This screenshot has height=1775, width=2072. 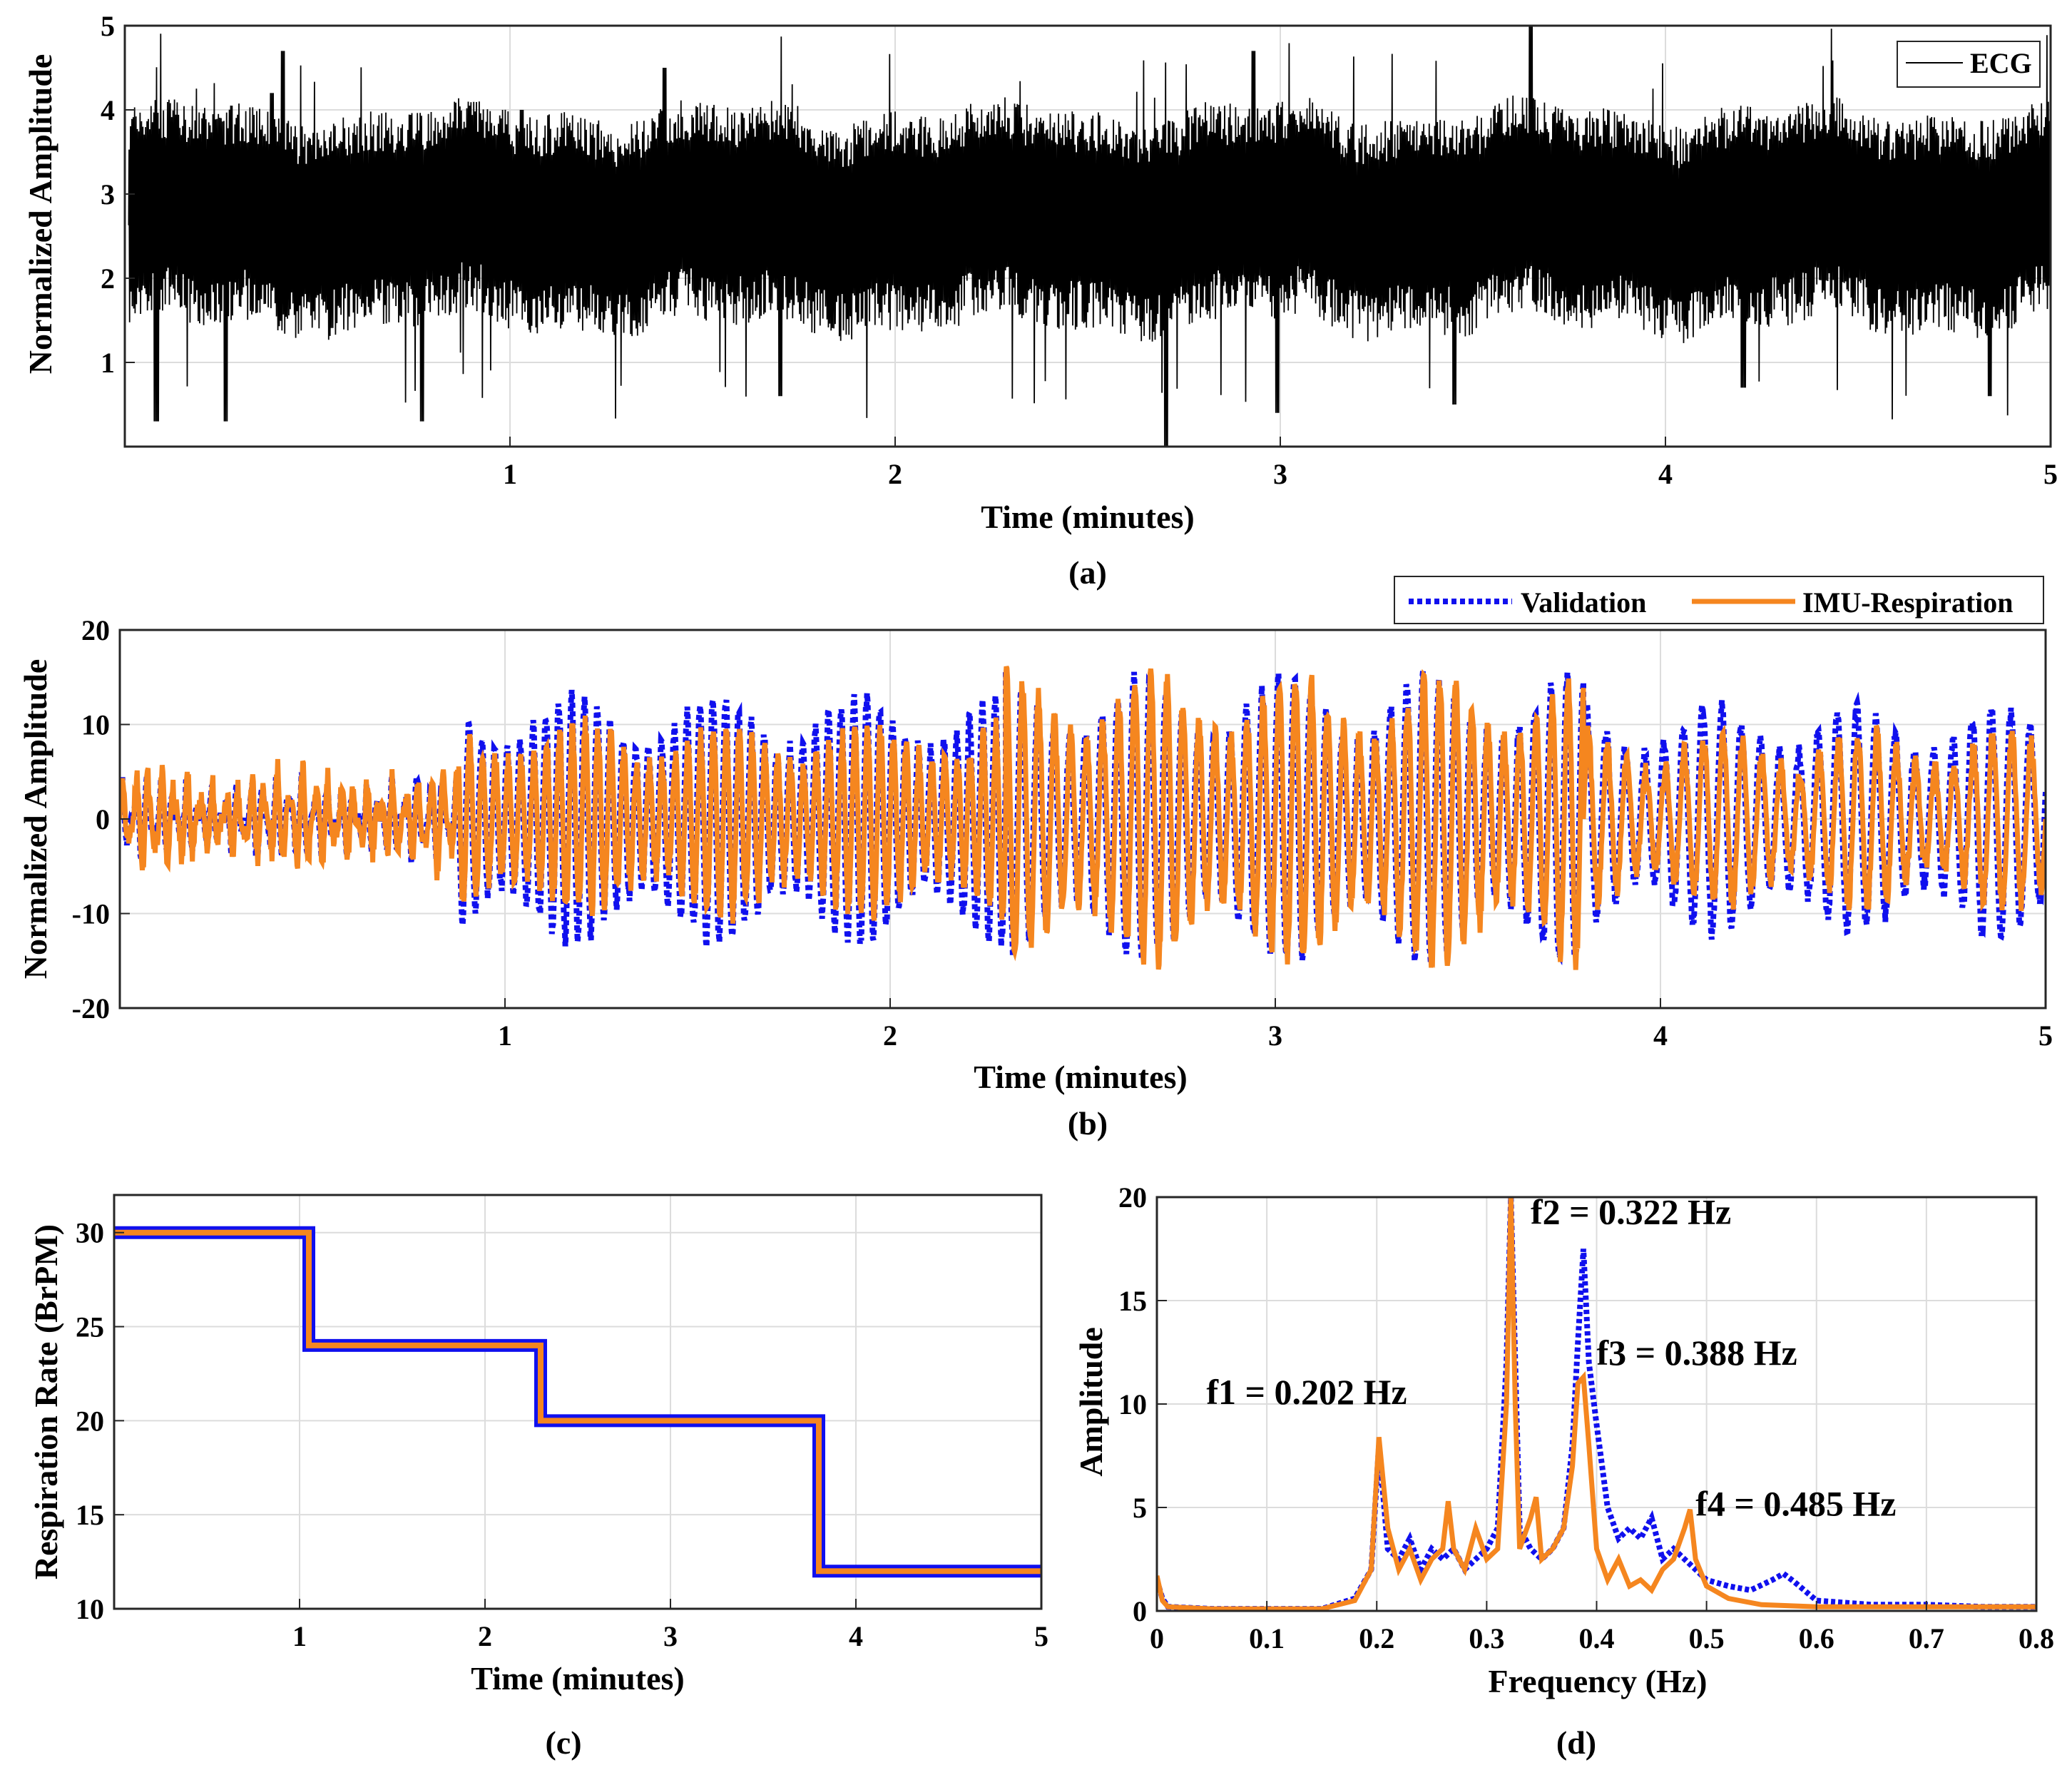 I want to click on panel-d-y-ticks: 0 5 10 15 20, so click(x=1142, y=1404).